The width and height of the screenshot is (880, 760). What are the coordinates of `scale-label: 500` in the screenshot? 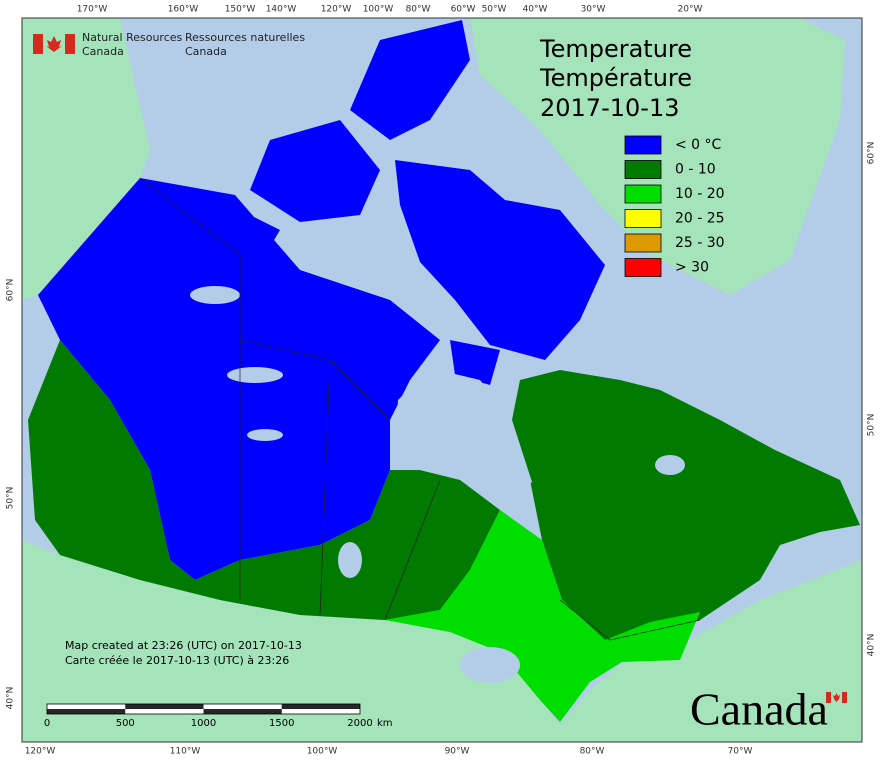 It's located at (125, 723).